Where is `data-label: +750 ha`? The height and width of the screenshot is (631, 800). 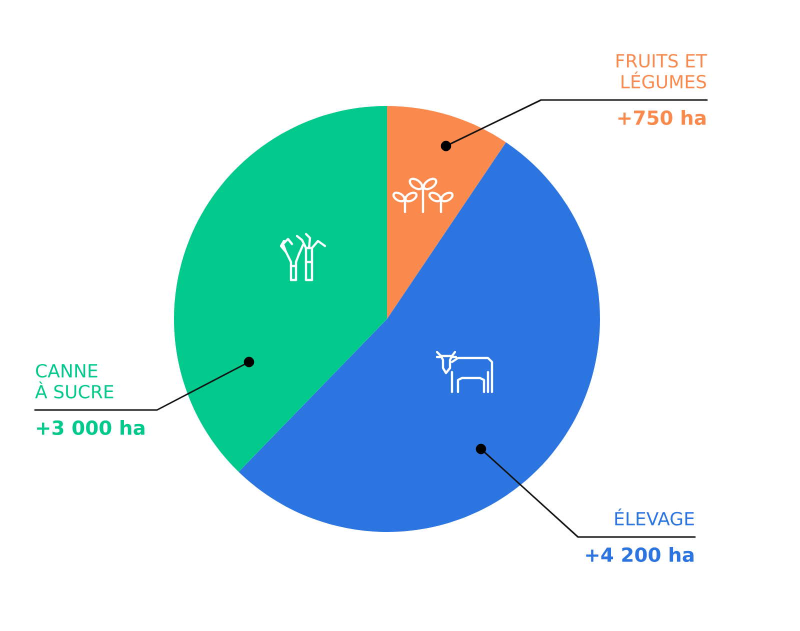
data-label: +750 ha is located at coordinates (662, 118).